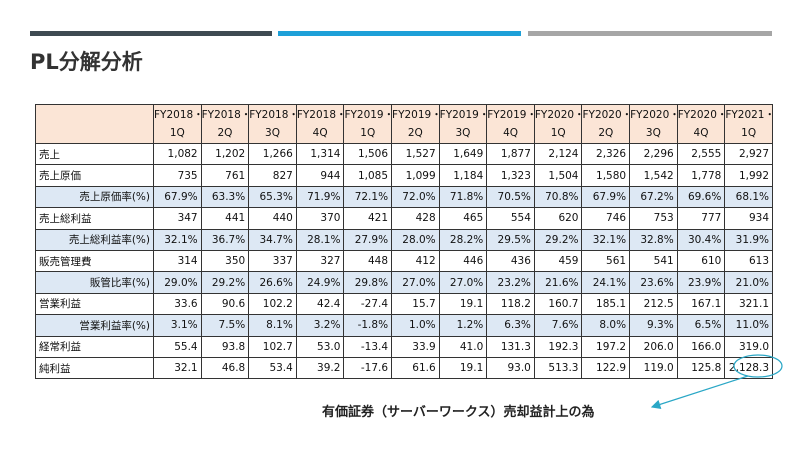  Describe the element at coordinates (94, 282) in the screenshot. I see `row-label: 販管比率(%)` at that location.